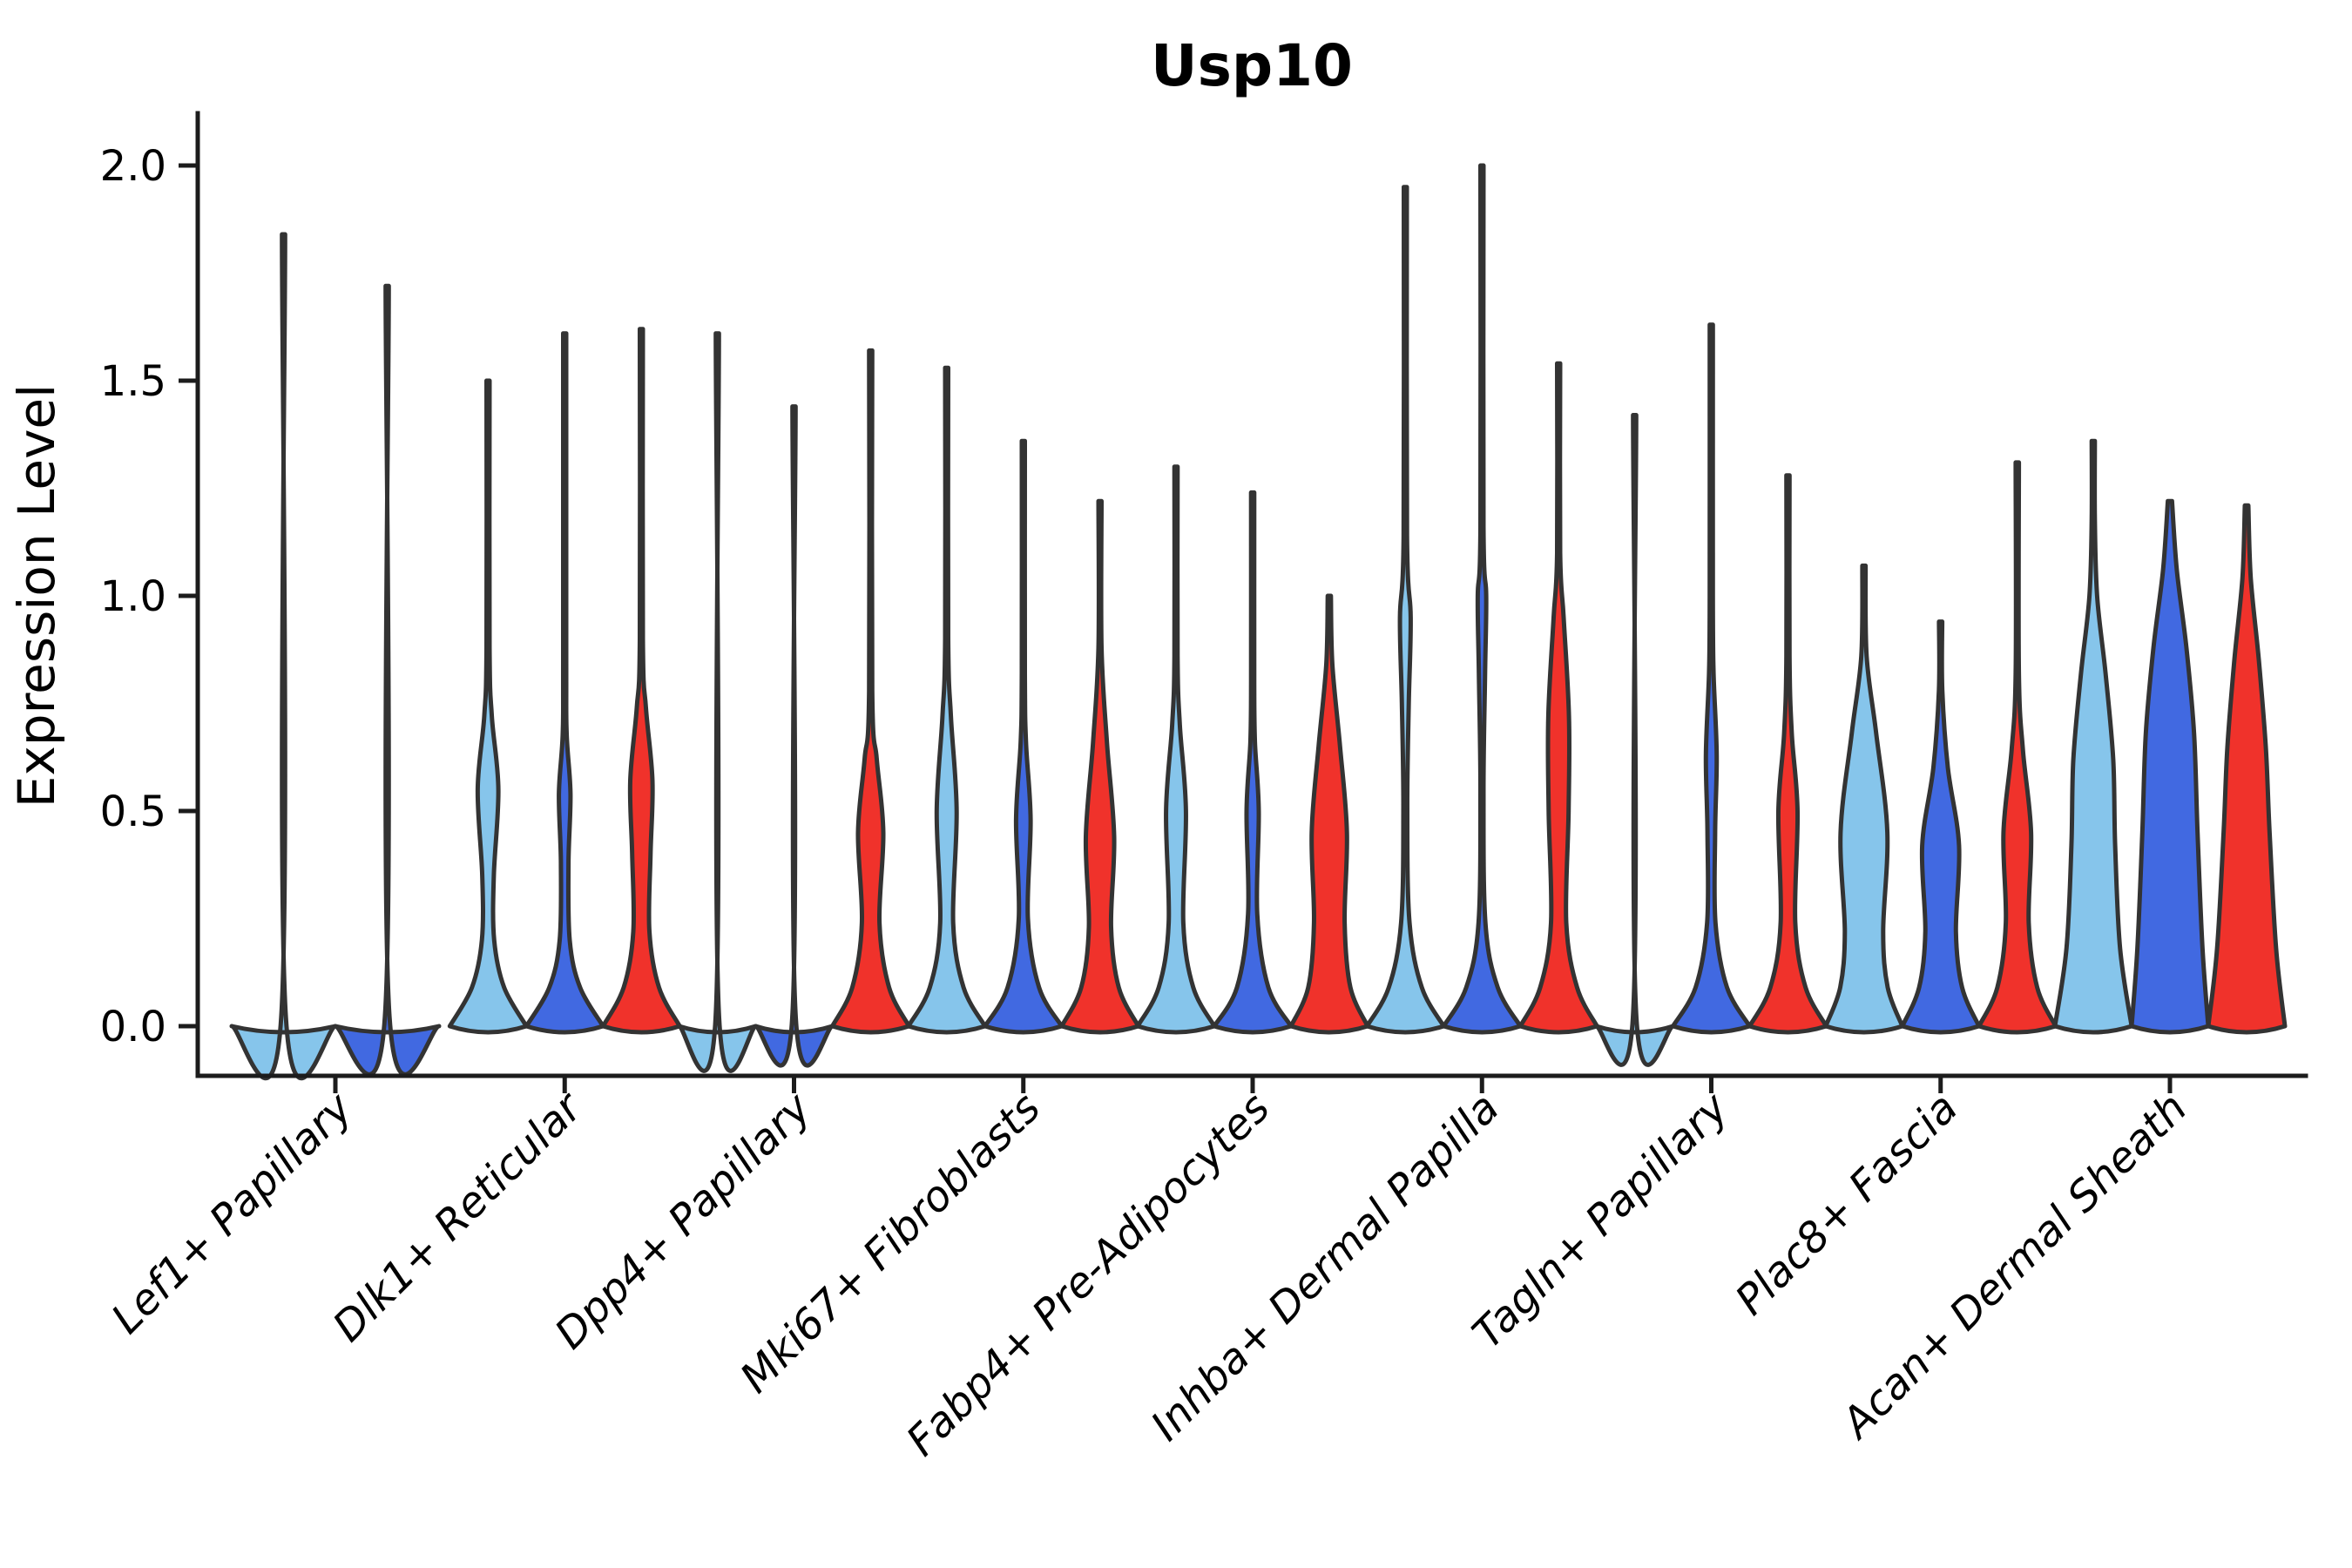  Describe the element at coordinates (133, 811) in the screenshot. I see `y-tick-label: 0.5` at that location.